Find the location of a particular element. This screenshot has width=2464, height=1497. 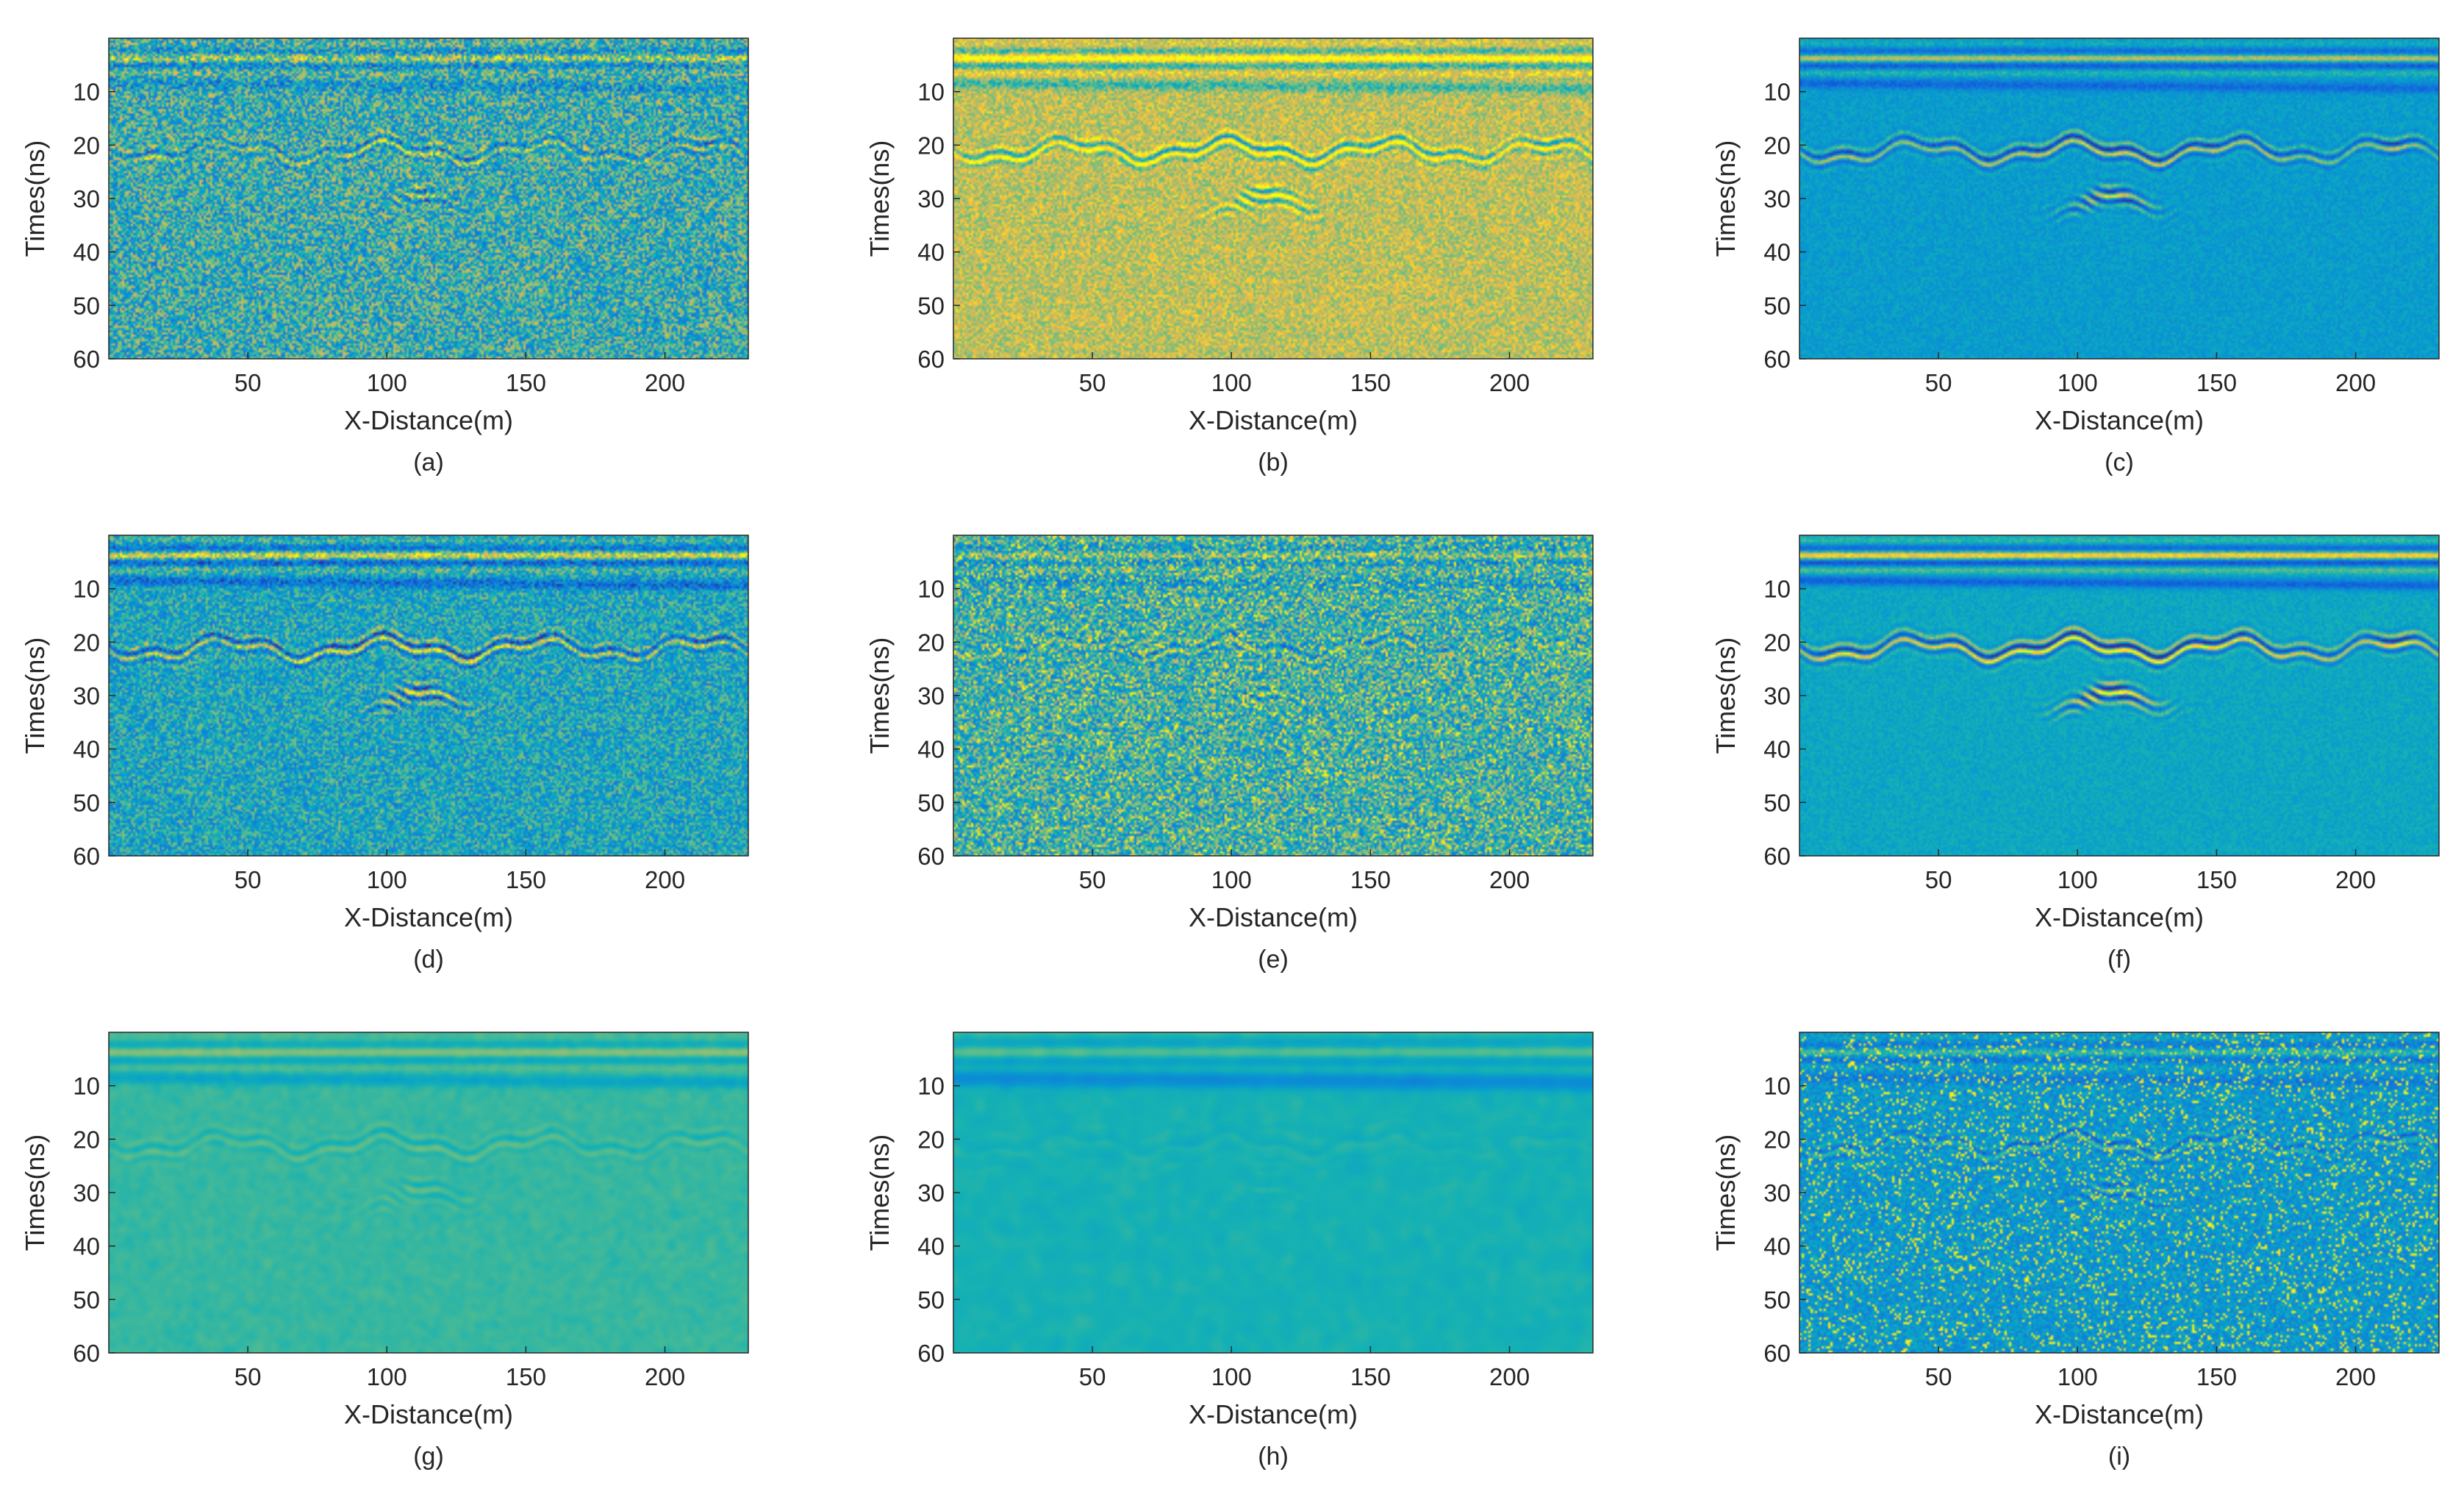

panel-d-caption: (d) is located at coordinates (429, 960).